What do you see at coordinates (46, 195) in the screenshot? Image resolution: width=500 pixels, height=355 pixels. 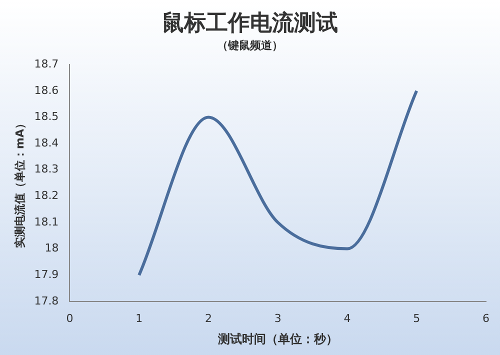 I see `y-tick-label: 18.2` at bounding box center [46, 195].